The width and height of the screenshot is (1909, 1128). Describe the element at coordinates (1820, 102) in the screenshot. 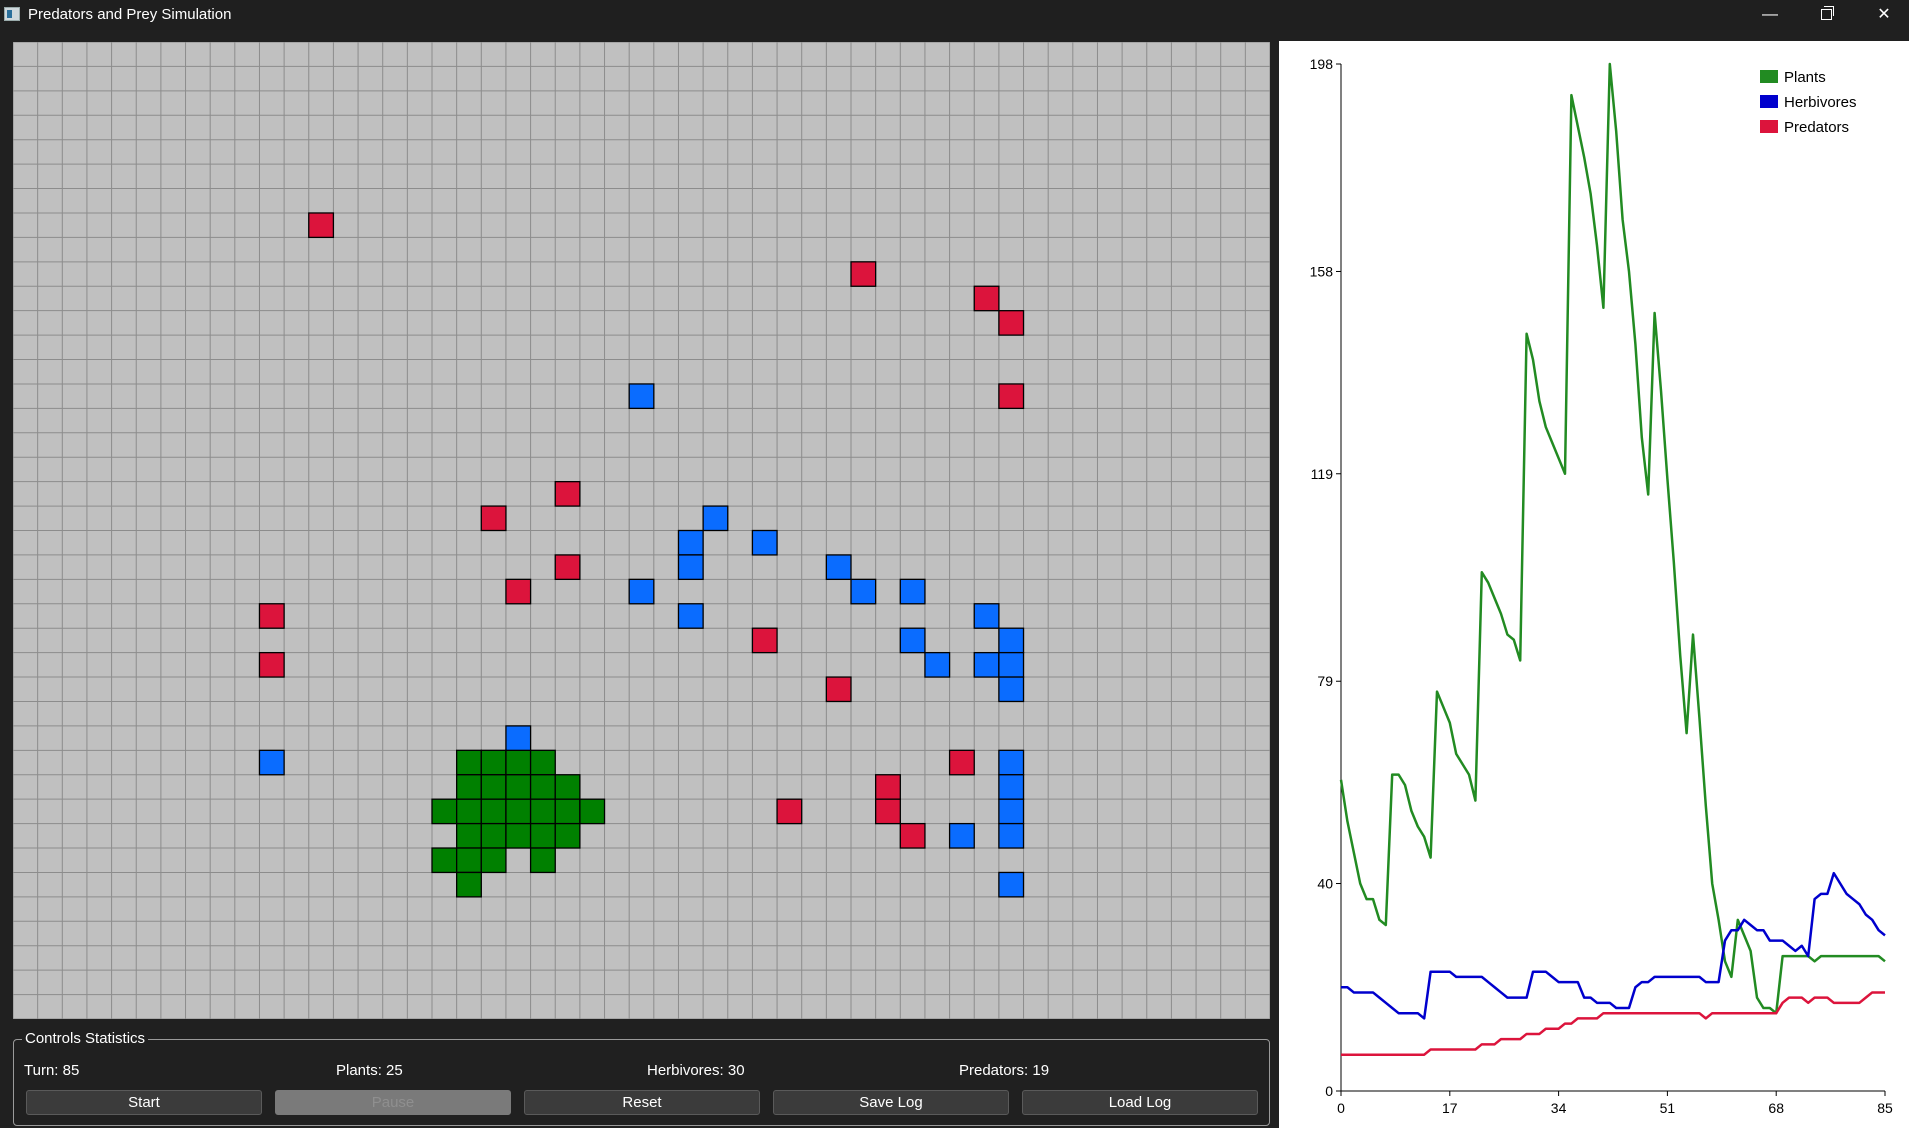

I see `legend-label-herbivores: Herbivores` at that location.